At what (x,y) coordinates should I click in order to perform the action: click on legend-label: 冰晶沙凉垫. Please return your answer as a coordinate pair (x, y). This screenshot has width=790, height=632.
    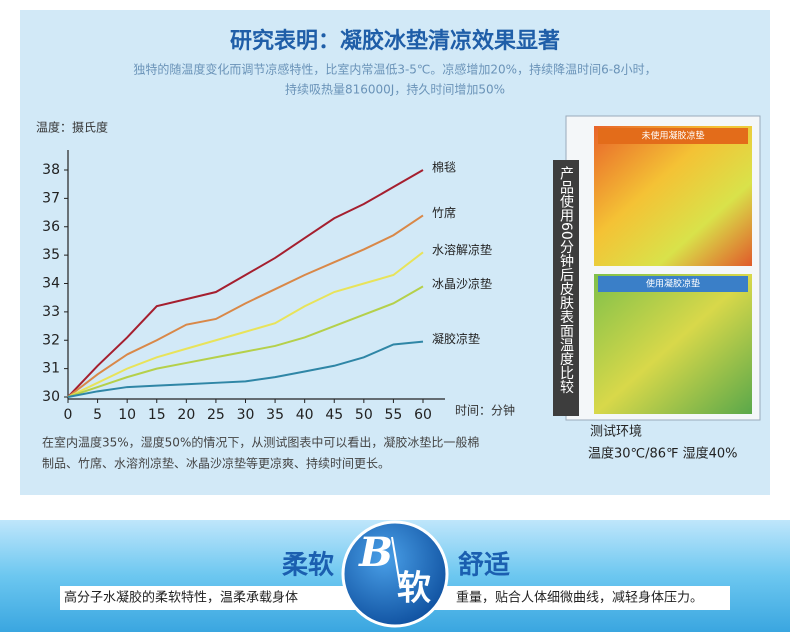
    Looking at the image, I should click on (462, 283).